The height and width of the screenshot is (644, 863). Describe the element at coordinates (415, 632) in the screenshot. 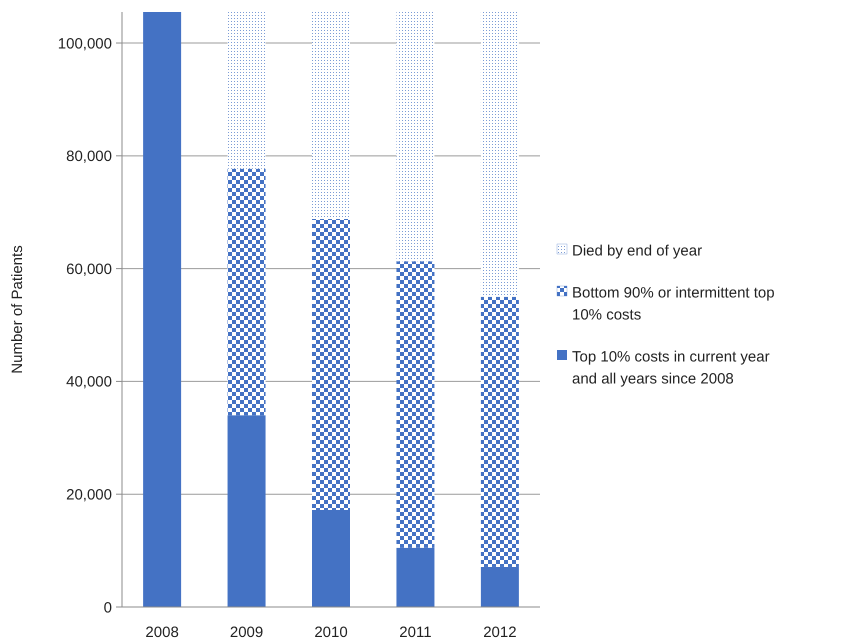

I see `x-tick-label: 2011` at that location.